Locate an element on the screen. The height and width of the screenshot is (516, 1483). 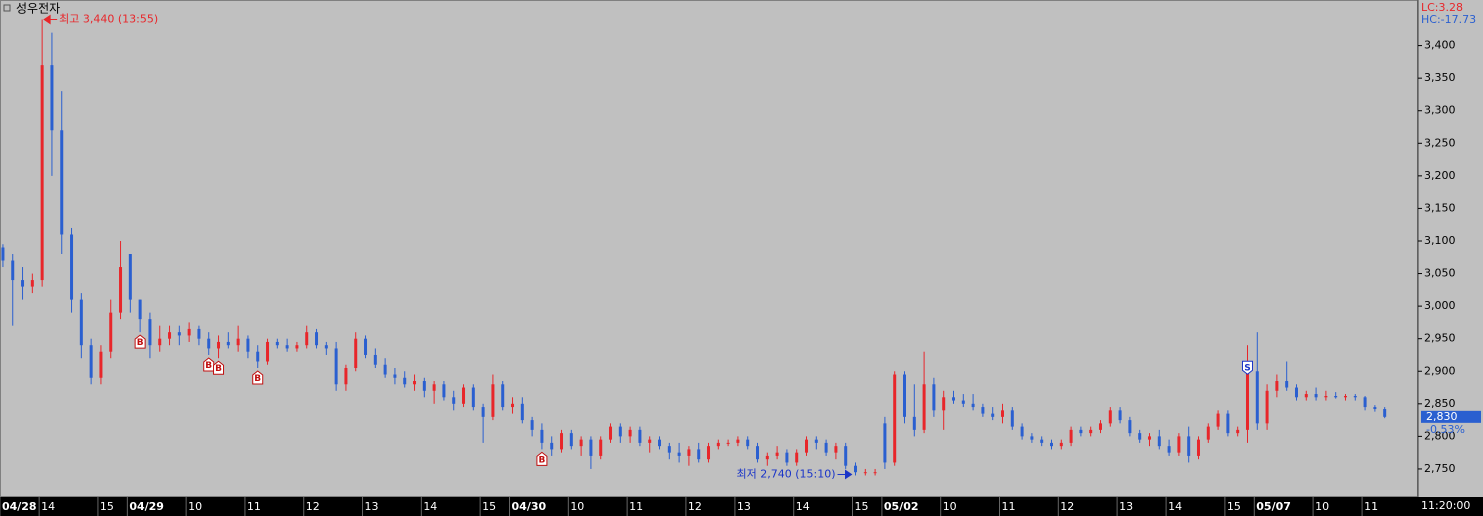
y-tick-label: 3,350 is located at coordinates (1440, 77).